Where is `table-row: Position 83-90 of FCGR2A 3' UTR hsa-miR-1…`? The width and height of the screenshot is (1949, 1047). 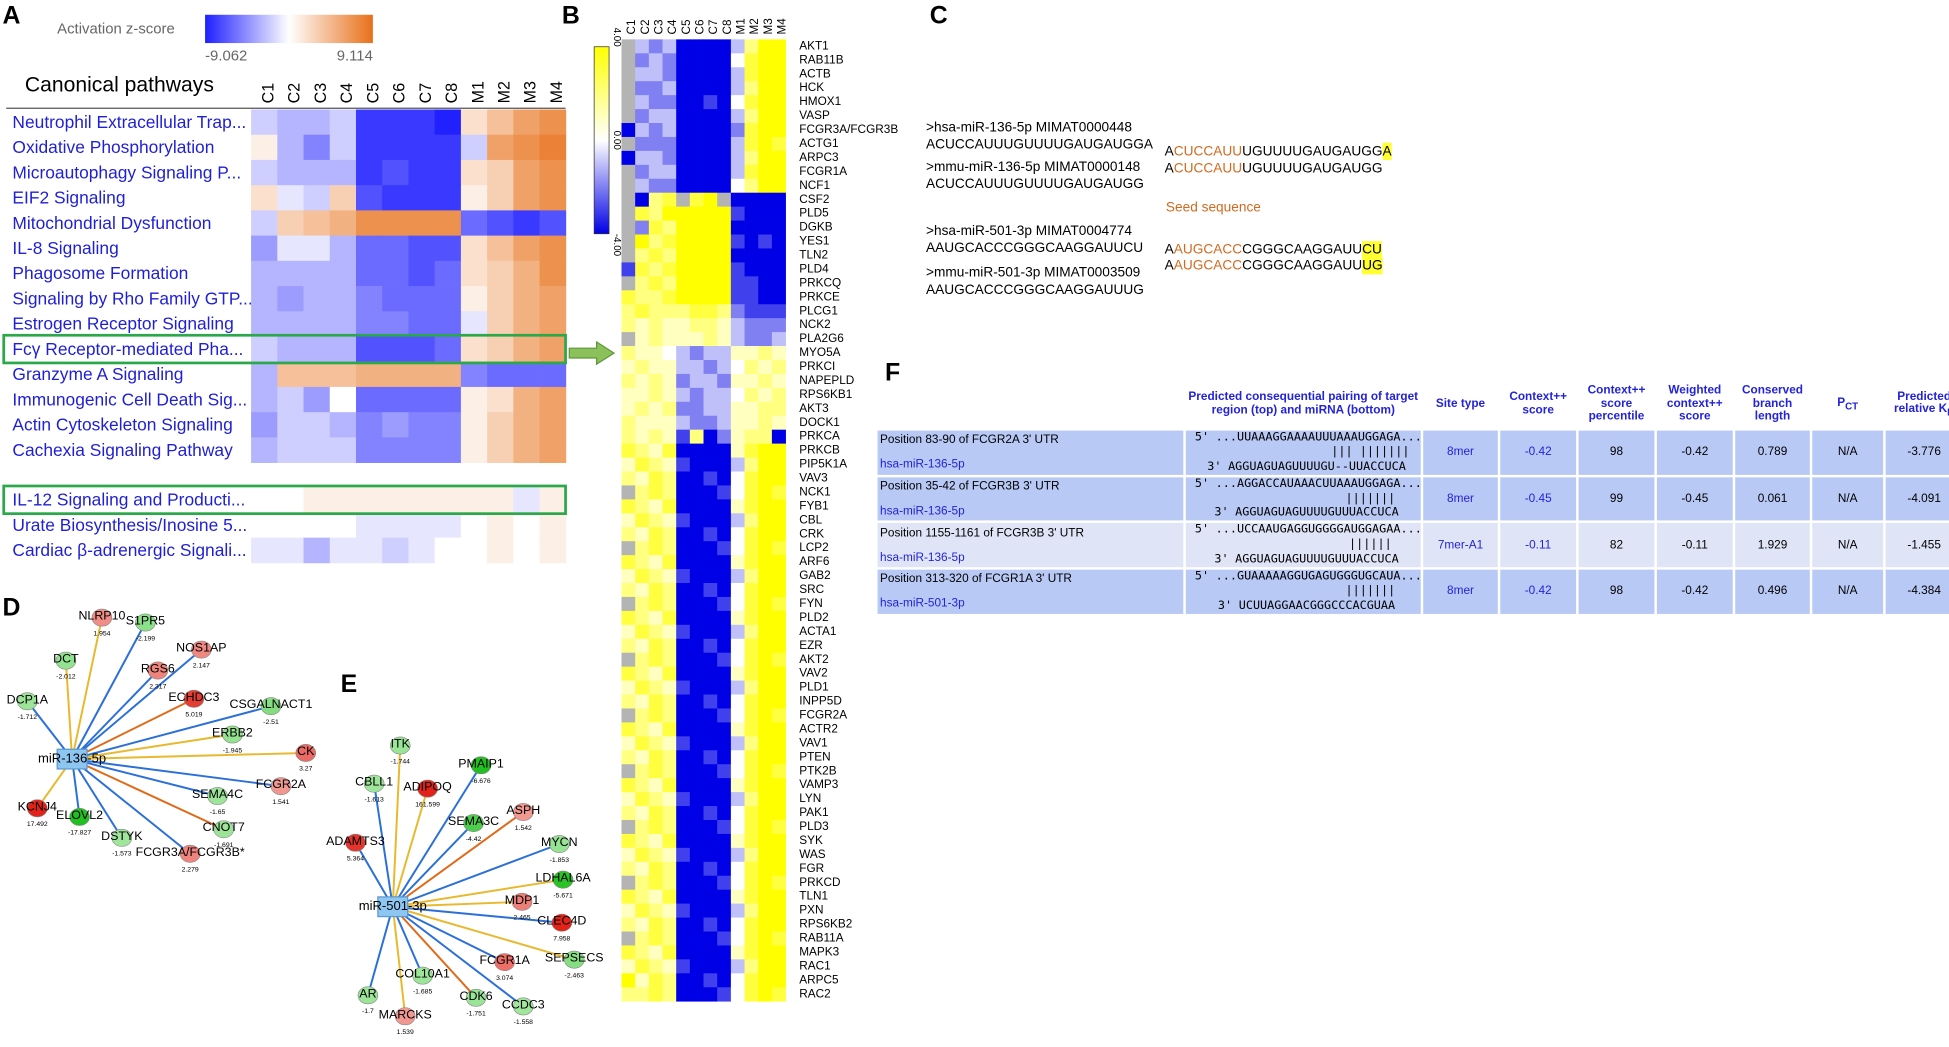 table-row: Position 83-90 of FCGR2A 3' UTR hsa-miR-1… is located at coordinates (1413, 452).